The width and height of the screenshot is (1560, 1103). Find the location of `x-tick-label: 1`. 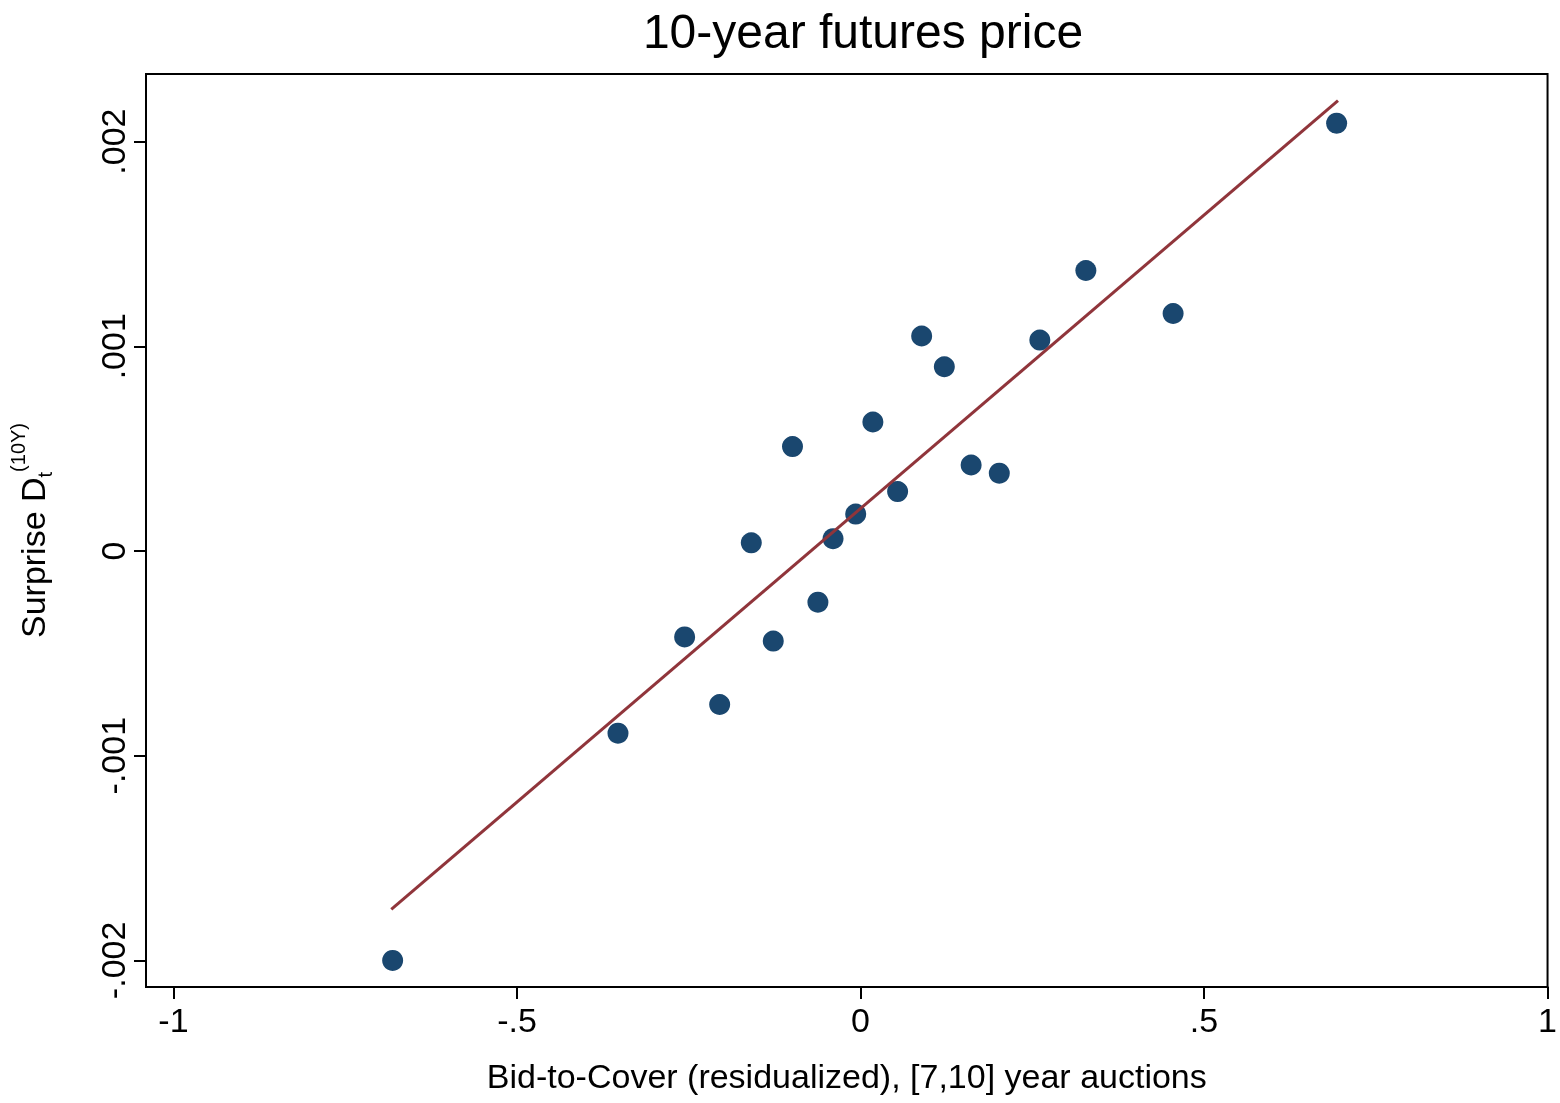

x-tick-label: 1 is located at coordinates (1548, 1020).